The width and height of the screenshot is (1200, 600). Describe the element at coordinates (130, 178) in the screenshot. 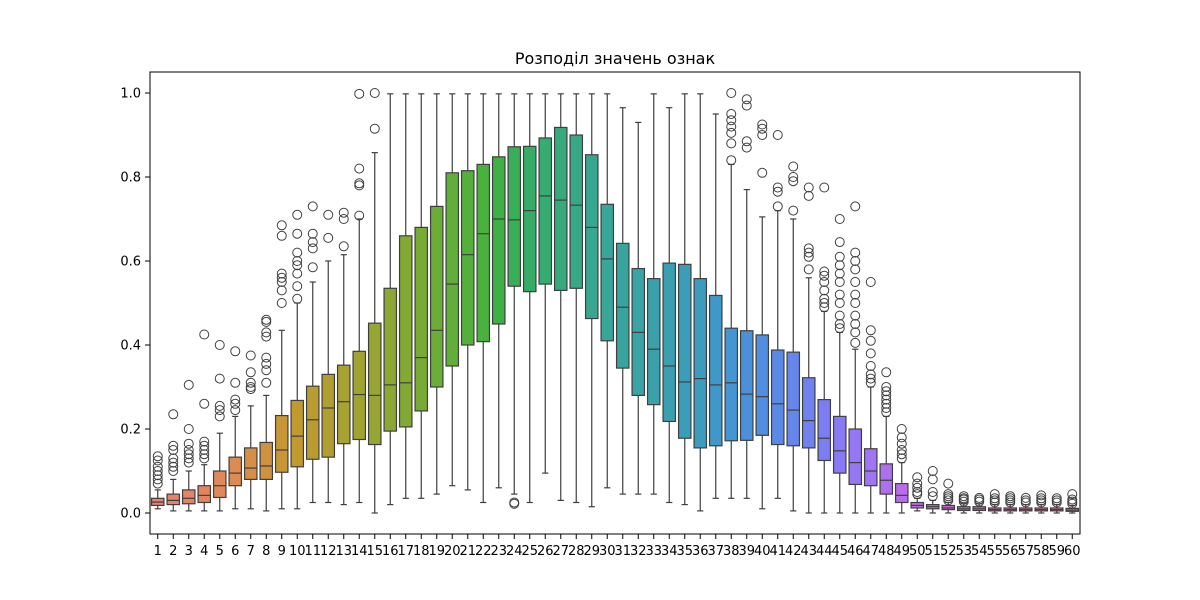

I see `y-tick-label: 0.8` at that location.